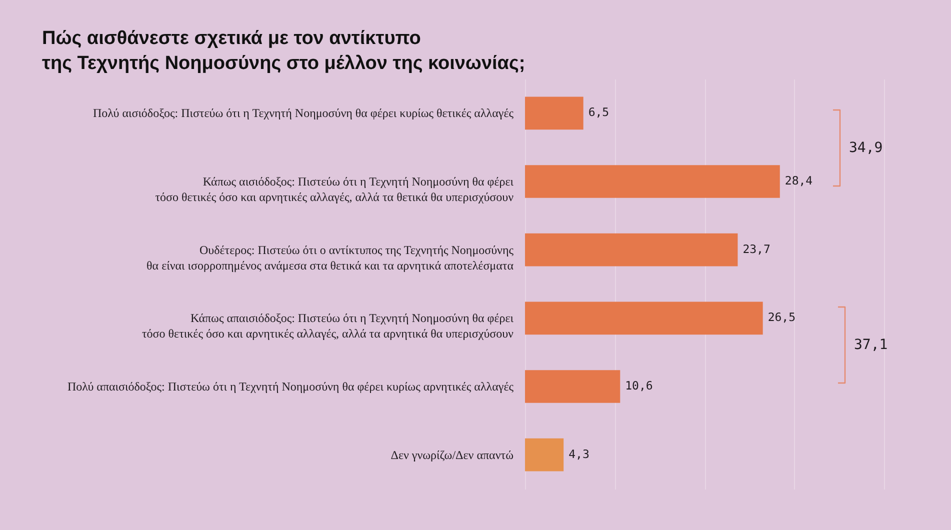 Image resolution: width=951 pixels, height=530 pixels. What do you see at coordinates (290, 387) in the screenshot?
I see `y-tick-label: Πολύ απαισιόδοξος: Πιστεύω ότι η Τεχνητή Νοημοσύνη θα φέρει κυρίως αρνητικές αλλαγές` at bounding box center [290, 387].